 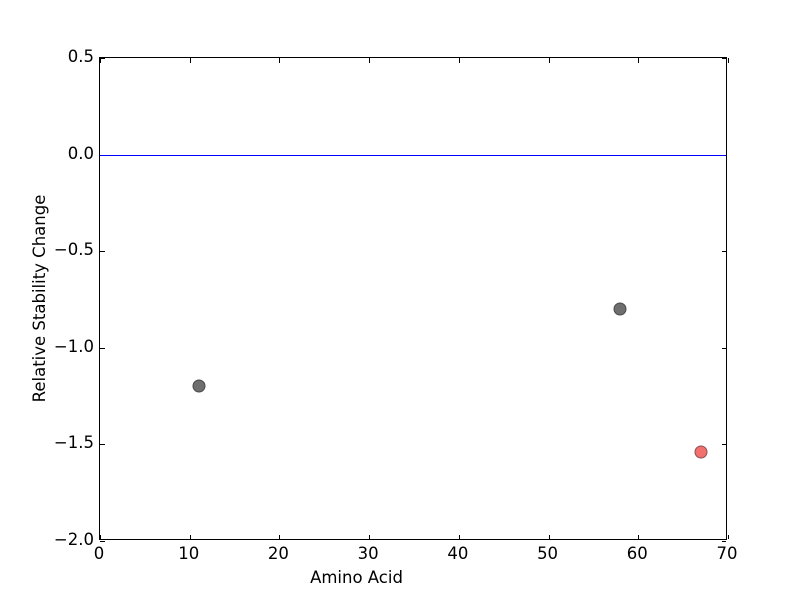 What do you see at coordinates (548, 553) in the screenshot?
I see `x-tick-label: 50` at bounding box center [548, 553].